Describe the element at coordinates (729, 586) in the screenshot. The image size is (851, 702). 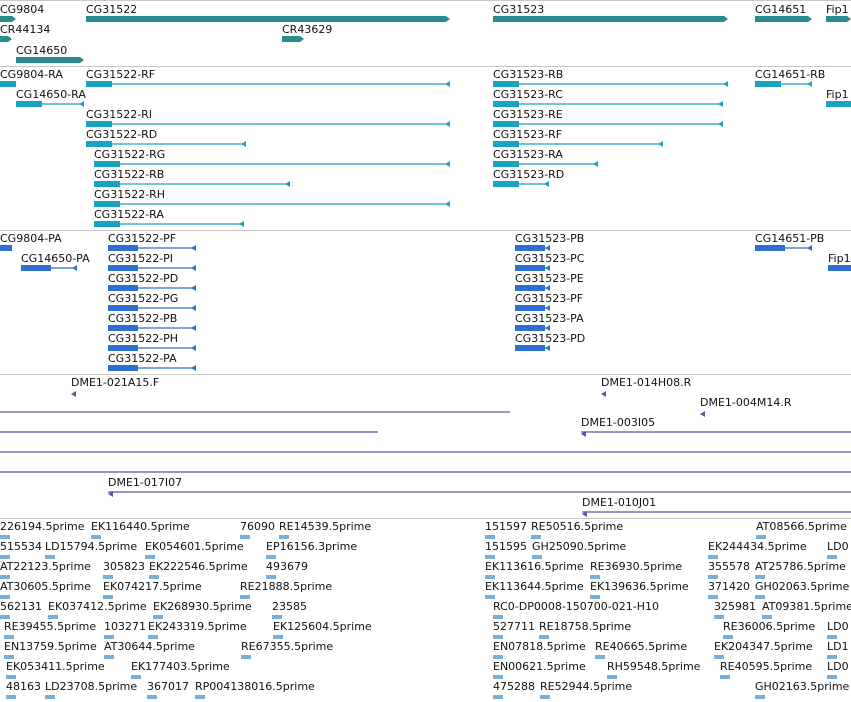
I see `ests-label: 371420` at that location.